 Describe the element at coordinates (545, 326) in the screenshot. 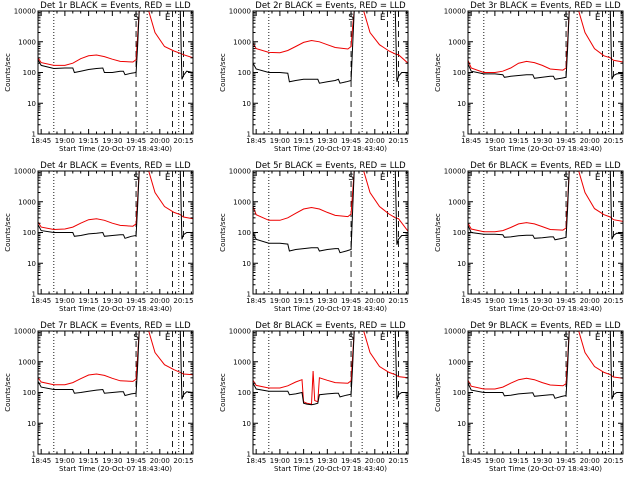

I see `panel-title: Det 9r BLACK = Events, RED = LLD` at that location.